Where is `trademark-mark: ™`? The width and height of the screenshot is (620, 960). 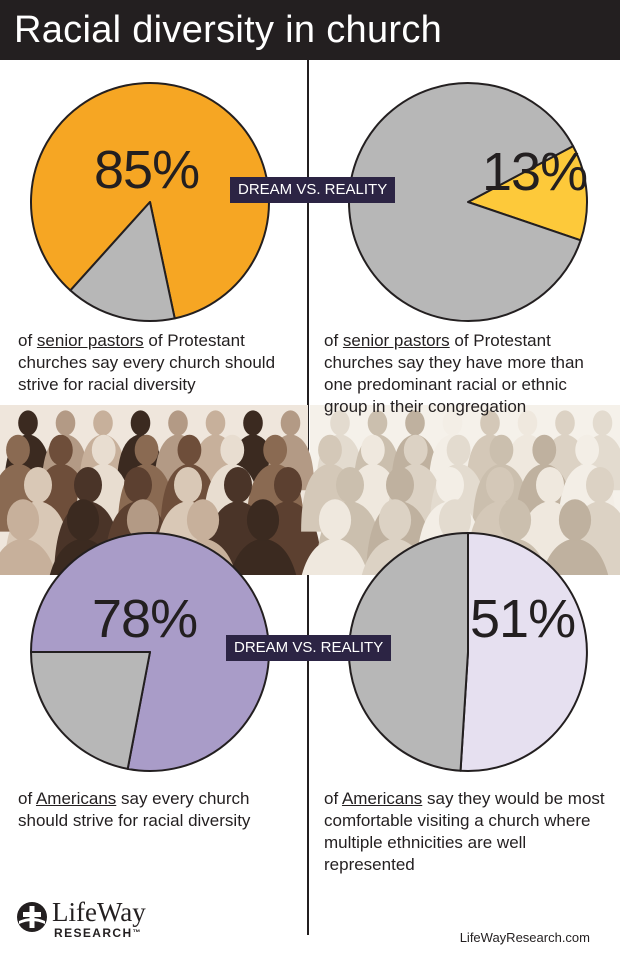
trademark-mark: ™ is located at coordinates (137, 932).